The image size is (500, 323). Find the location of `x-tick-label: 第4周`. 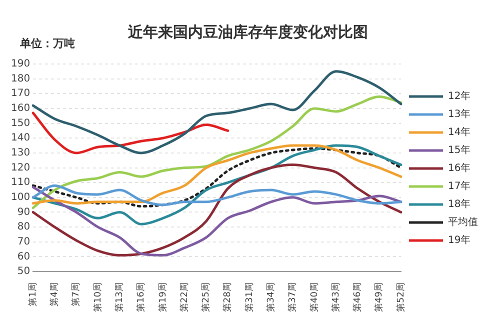

x-tick-label: 第4周 is located at coordinates (54, 294).